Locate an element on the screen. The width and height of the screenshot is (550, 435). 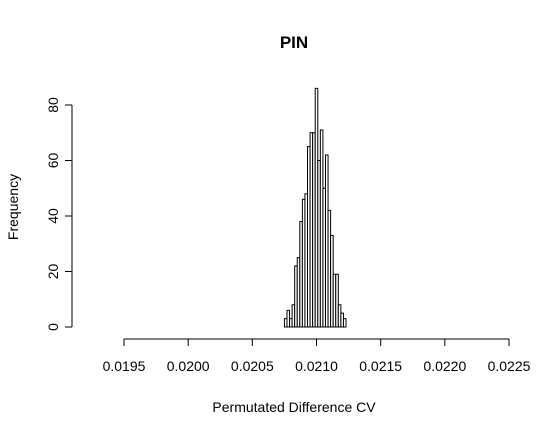
x-tick-label: 0.0205 is located at coordinates (252, 366).